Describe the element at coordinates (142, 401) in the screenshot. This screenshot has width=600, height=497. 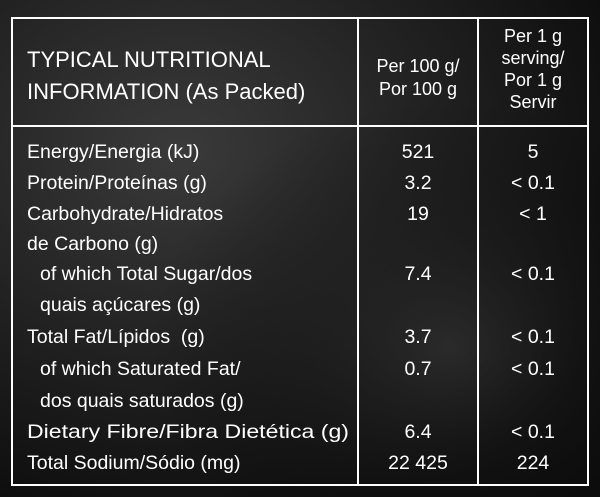
I see `row-label: dos quais saturados (g)` at that location.